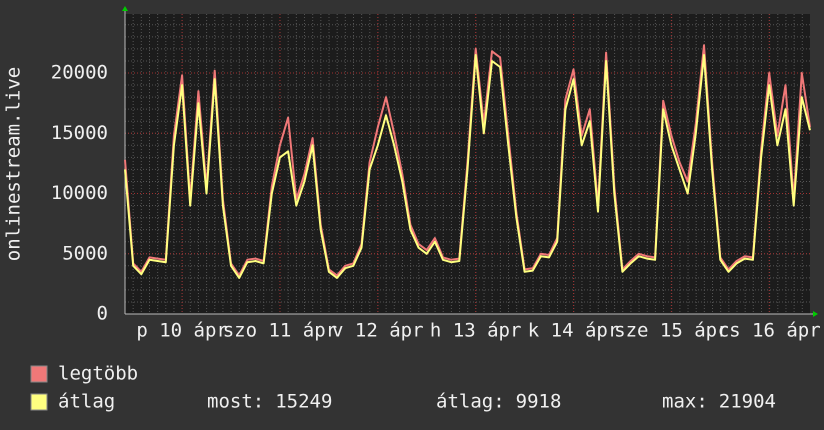 The height and width of the screenshot is (430, 824). I want to click on stat-value: 15249, so click(303, 402).